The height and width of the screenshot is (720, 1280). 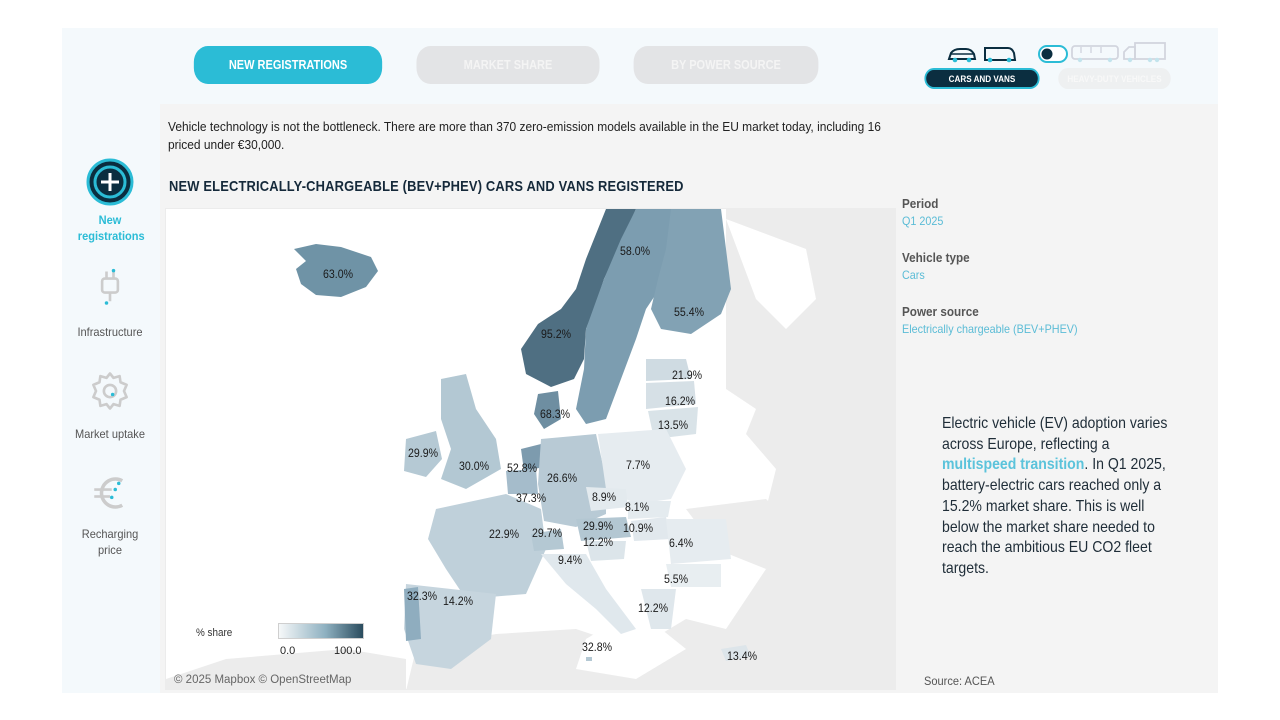 What do you see at coordinates (555, 415) in the screenshot?
I see `map-label: 68.3%` at bounding box center [555, 415].